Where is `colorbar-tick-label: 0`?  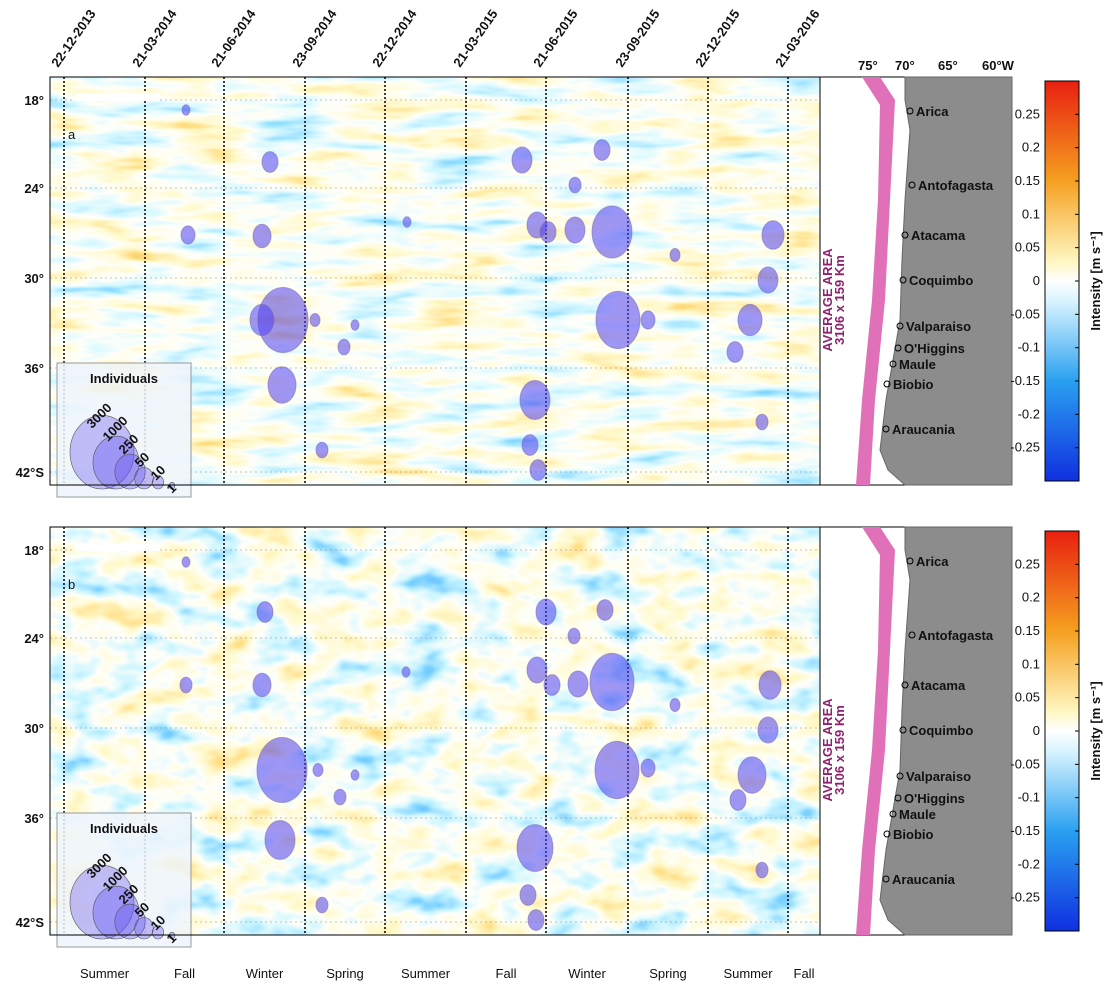 colorbar-tick-label: 0 is located at coordinates (1036, 280).